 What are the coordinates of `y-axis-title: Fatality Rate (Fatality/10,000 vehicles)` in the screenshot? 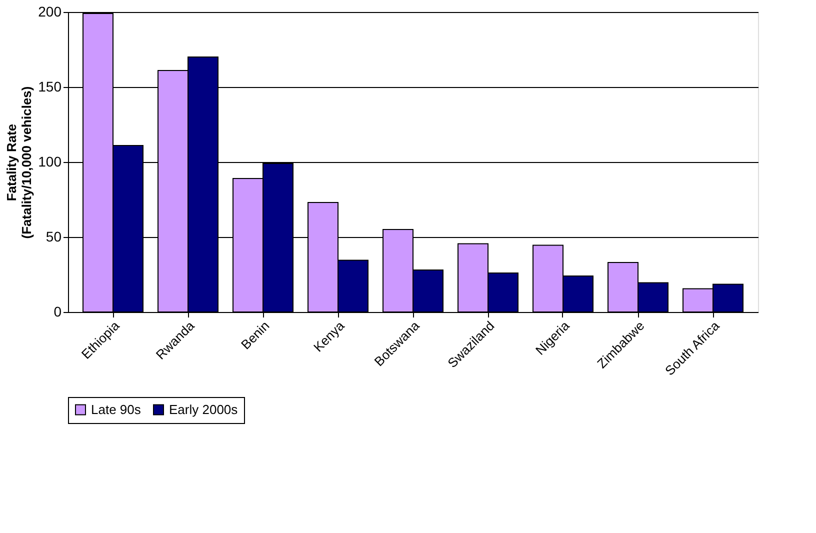 It's located at (19, 162).